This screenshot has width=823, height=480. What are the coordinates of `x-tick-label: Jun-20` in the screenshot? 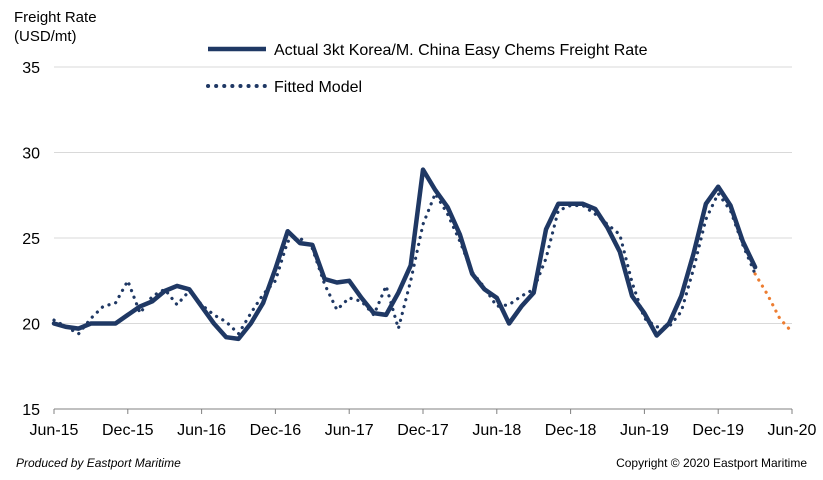 It's located at (792, 430).